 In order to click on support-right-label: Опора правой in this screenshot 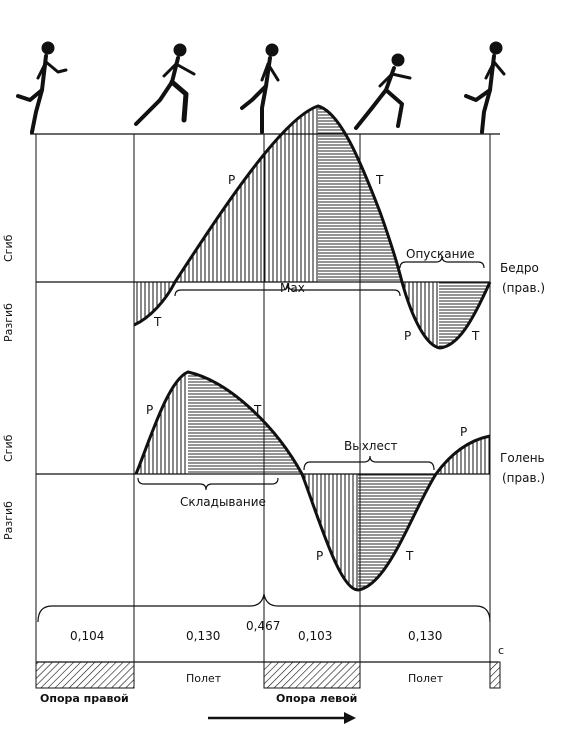, I will do `click(84, 698)`.